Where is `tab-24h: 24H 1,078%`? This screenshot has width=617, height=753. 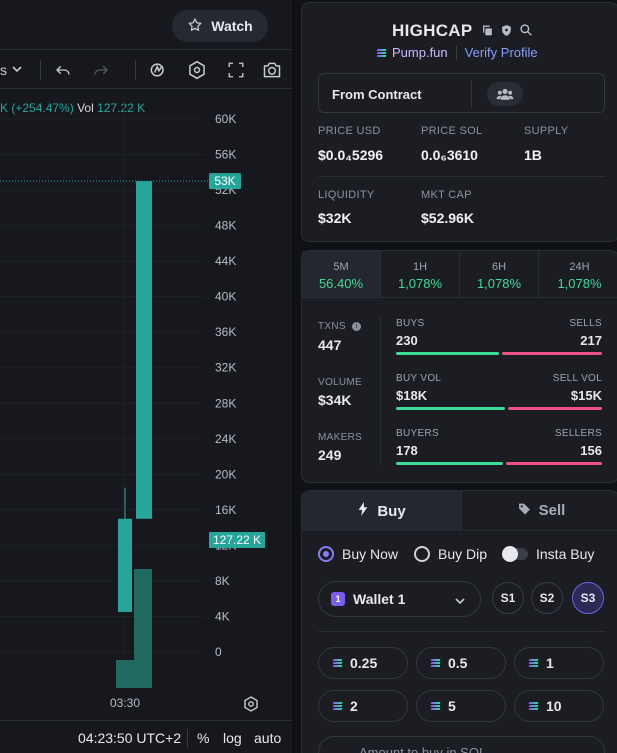
tab-24h: 24H 1,078% is located at coordinates (578, 274).